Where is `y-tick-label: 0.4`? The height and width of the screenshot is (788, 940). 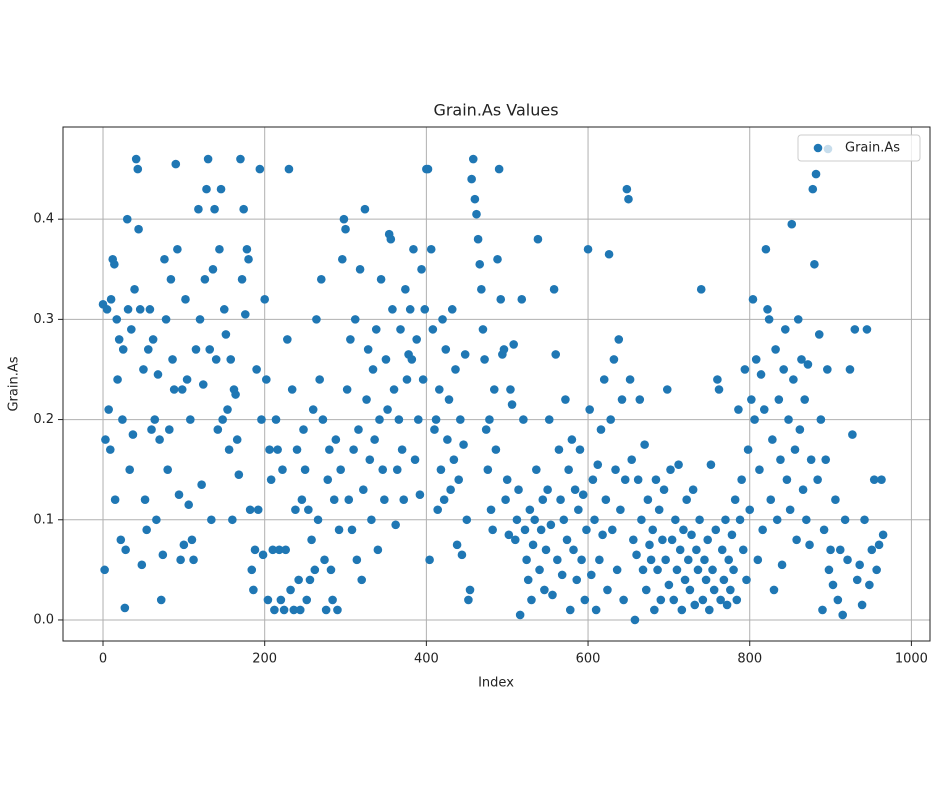 y-tick-label: 0.4 is located at coordinates (43, 219).